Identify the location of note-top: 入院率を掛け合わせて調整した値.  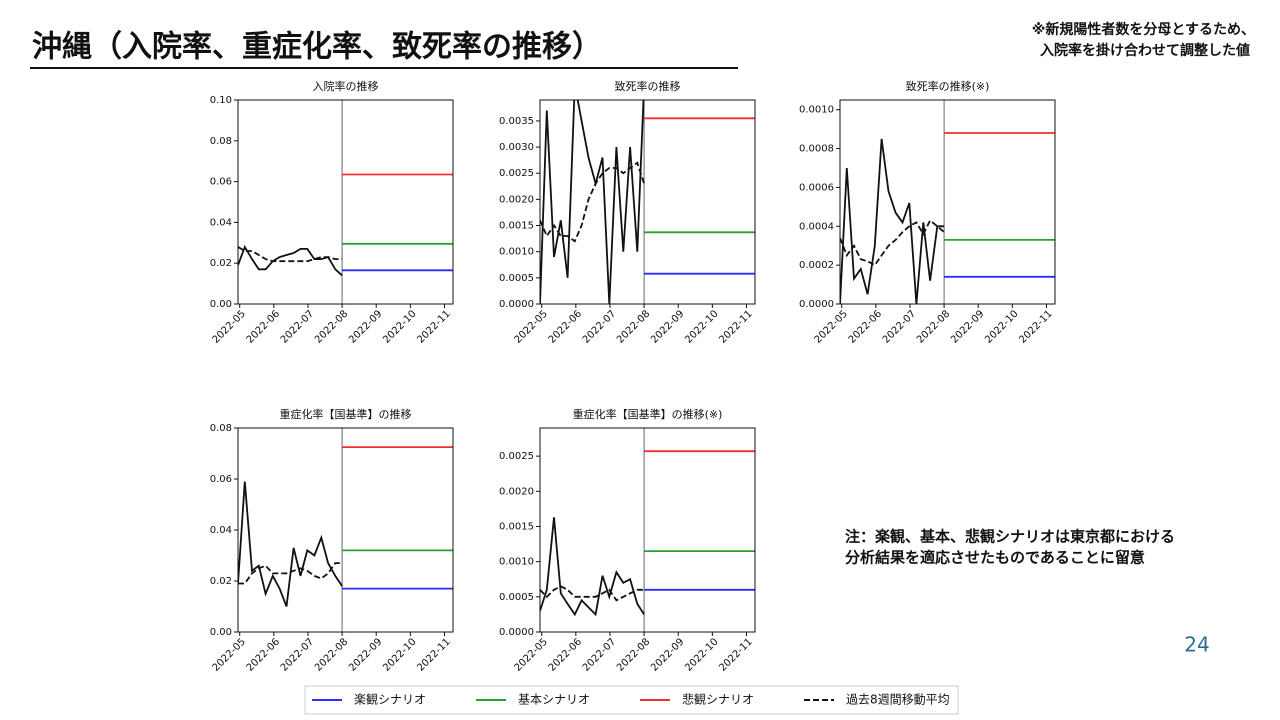
(1145, 50).